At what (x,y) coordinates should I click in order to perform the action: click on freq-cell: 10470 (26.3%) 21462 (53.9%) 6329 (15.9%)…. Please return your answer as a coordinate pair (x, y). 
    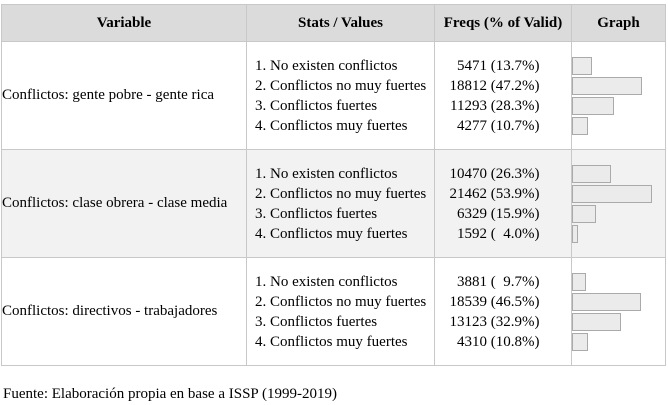
    Looking at the image, I should click on (503, 203).